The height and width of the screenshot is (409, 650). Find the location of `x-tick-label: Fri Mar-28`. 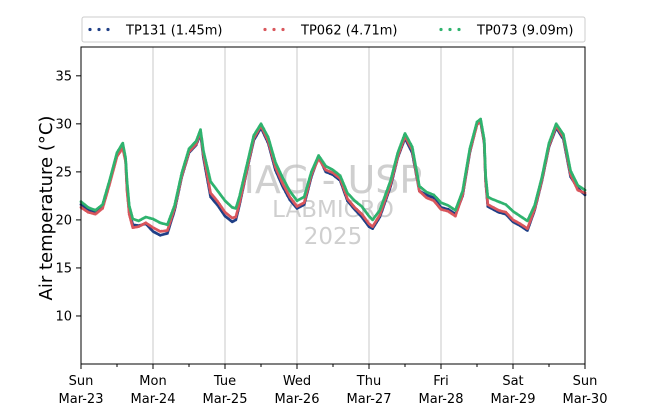

x-tick-label: Fri Mar-28 is located at coordinates (441, 390).